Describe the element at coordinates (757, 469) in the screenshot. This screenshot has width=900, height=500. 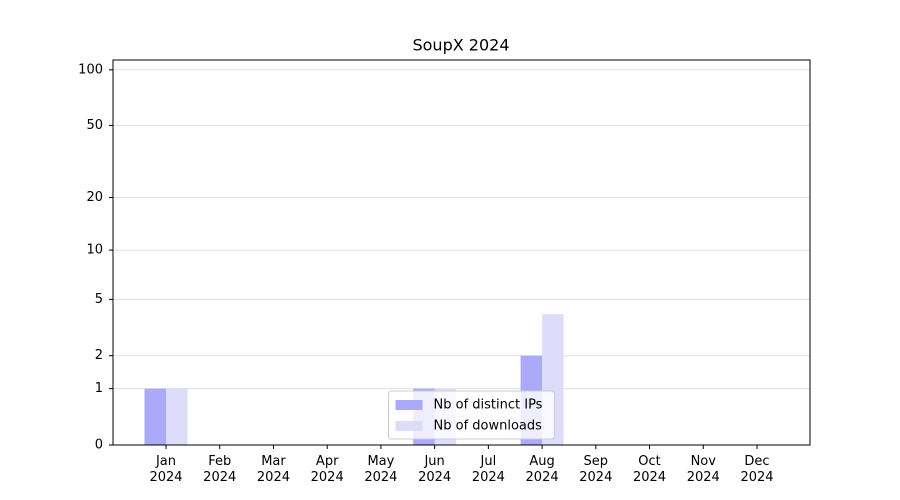
I see `x-tick-label: Dec 2024` at that location.